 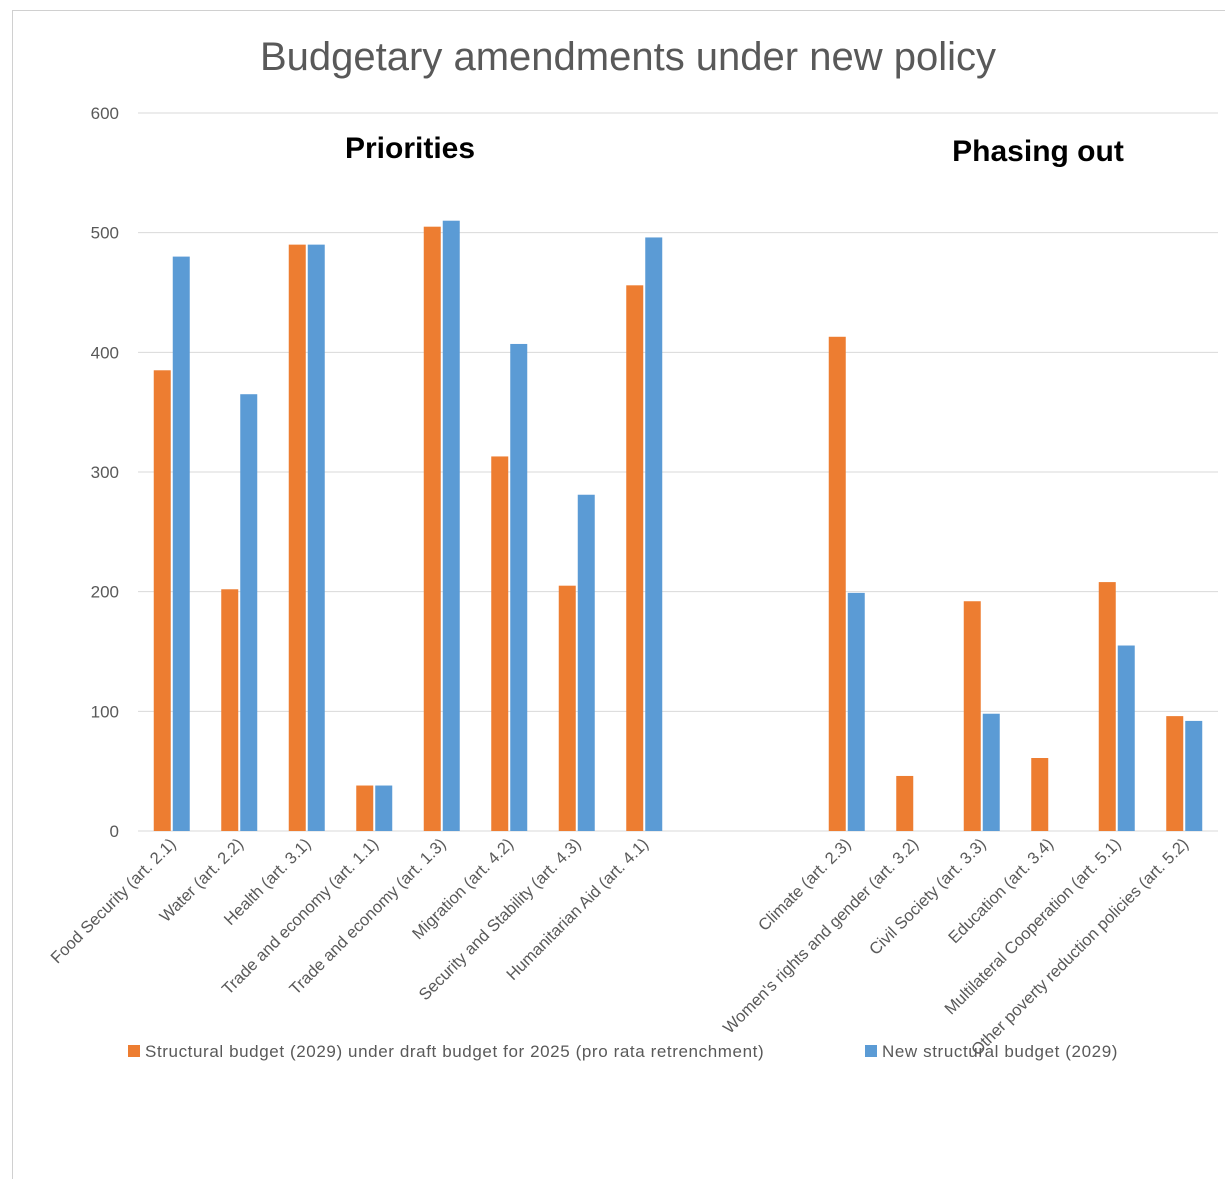 I want to click on y-axis-ticks: 0 100 200 300 400 500 600, so click(x=105, y=472).